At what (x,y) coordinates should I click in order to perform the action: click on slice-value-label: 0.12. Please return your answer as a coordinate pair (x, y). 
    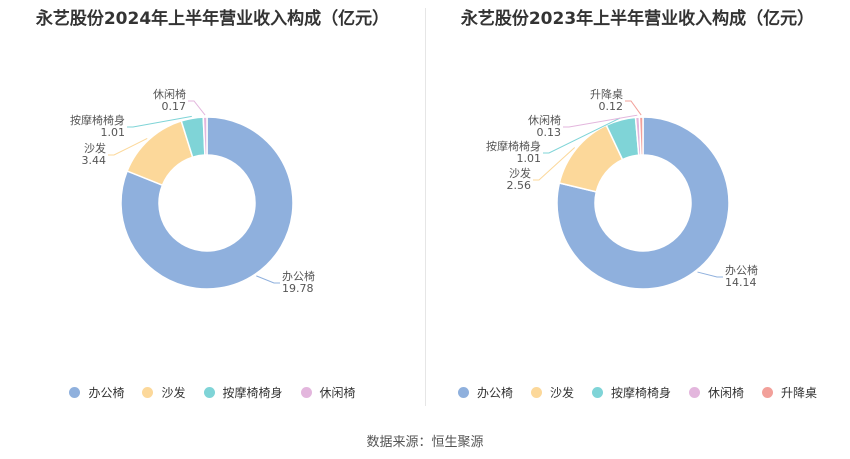
    Looking at the image, I should click on (611, 106).